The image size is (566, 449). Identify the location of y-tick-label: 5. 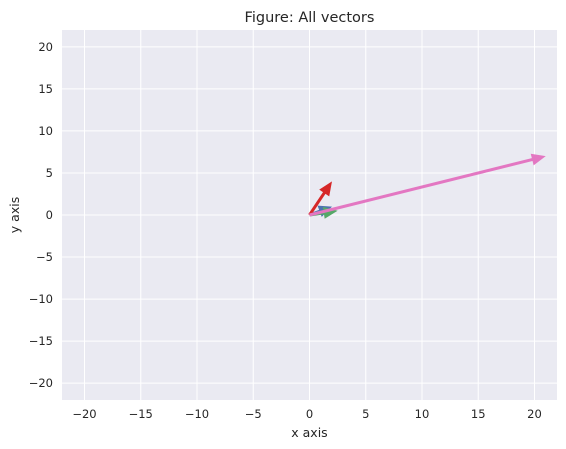
(49, 173).